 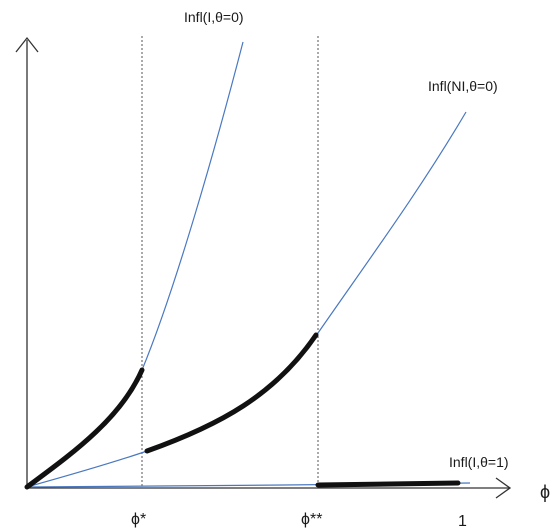 I want to click on x-axis-variable-label: ϕ, so click(x=545, y=492).